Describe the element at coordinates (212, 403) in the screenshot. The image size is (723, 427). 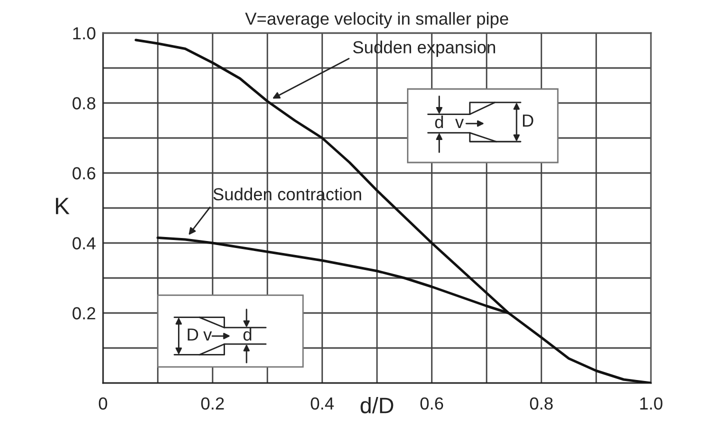
I see `x-tick-label: 0.2` at that location.